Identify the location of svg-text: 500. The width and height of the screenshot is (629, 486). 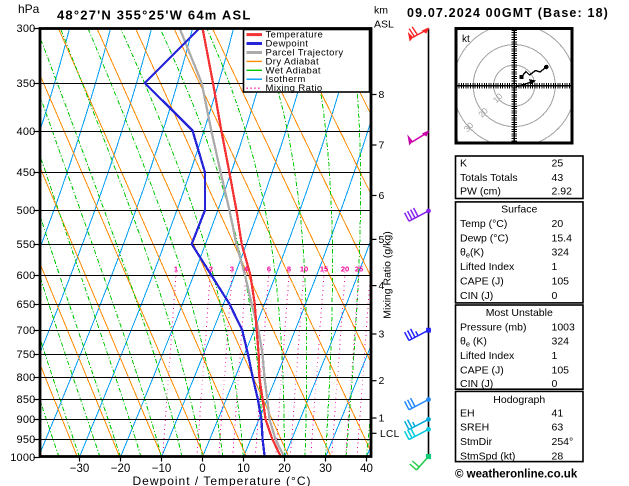
(26, 211).